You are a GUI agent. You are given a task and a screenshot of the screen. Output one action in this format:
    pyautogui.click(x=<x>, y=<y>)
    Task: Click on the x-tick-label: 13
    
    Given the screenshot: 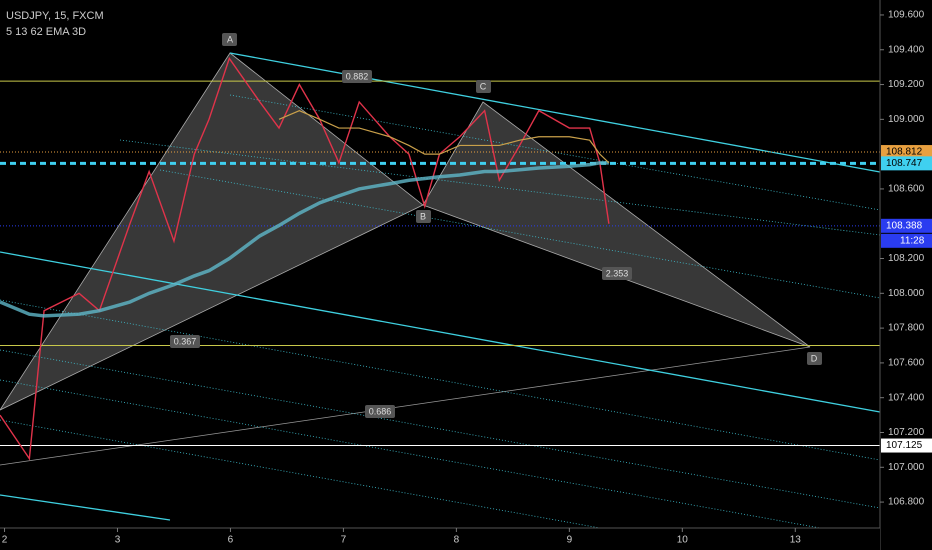 What is the action you would take?
    pyautogui.click(x=796, y=540)
    